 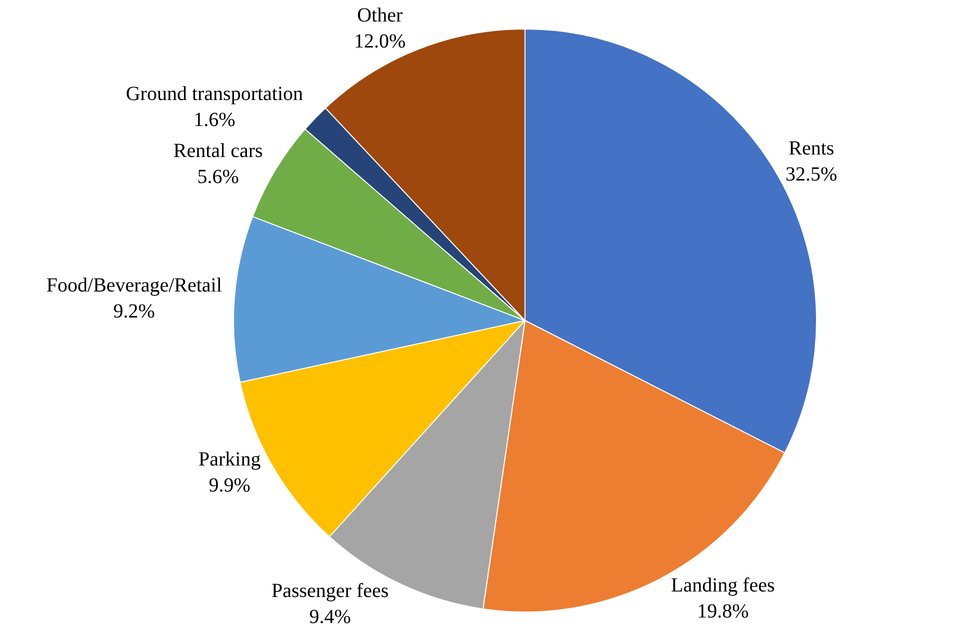 I want to click on data-label: 9.9%, so click(x=229, y=485).